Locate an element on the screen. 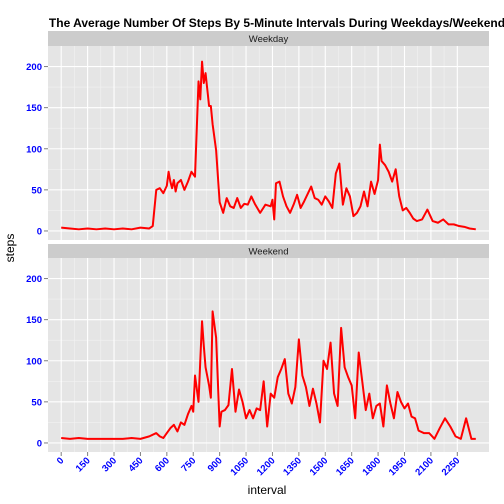 This screenshot has height=504, width=504. x-tick-label: 2250 is located at coordinates (451, 466).